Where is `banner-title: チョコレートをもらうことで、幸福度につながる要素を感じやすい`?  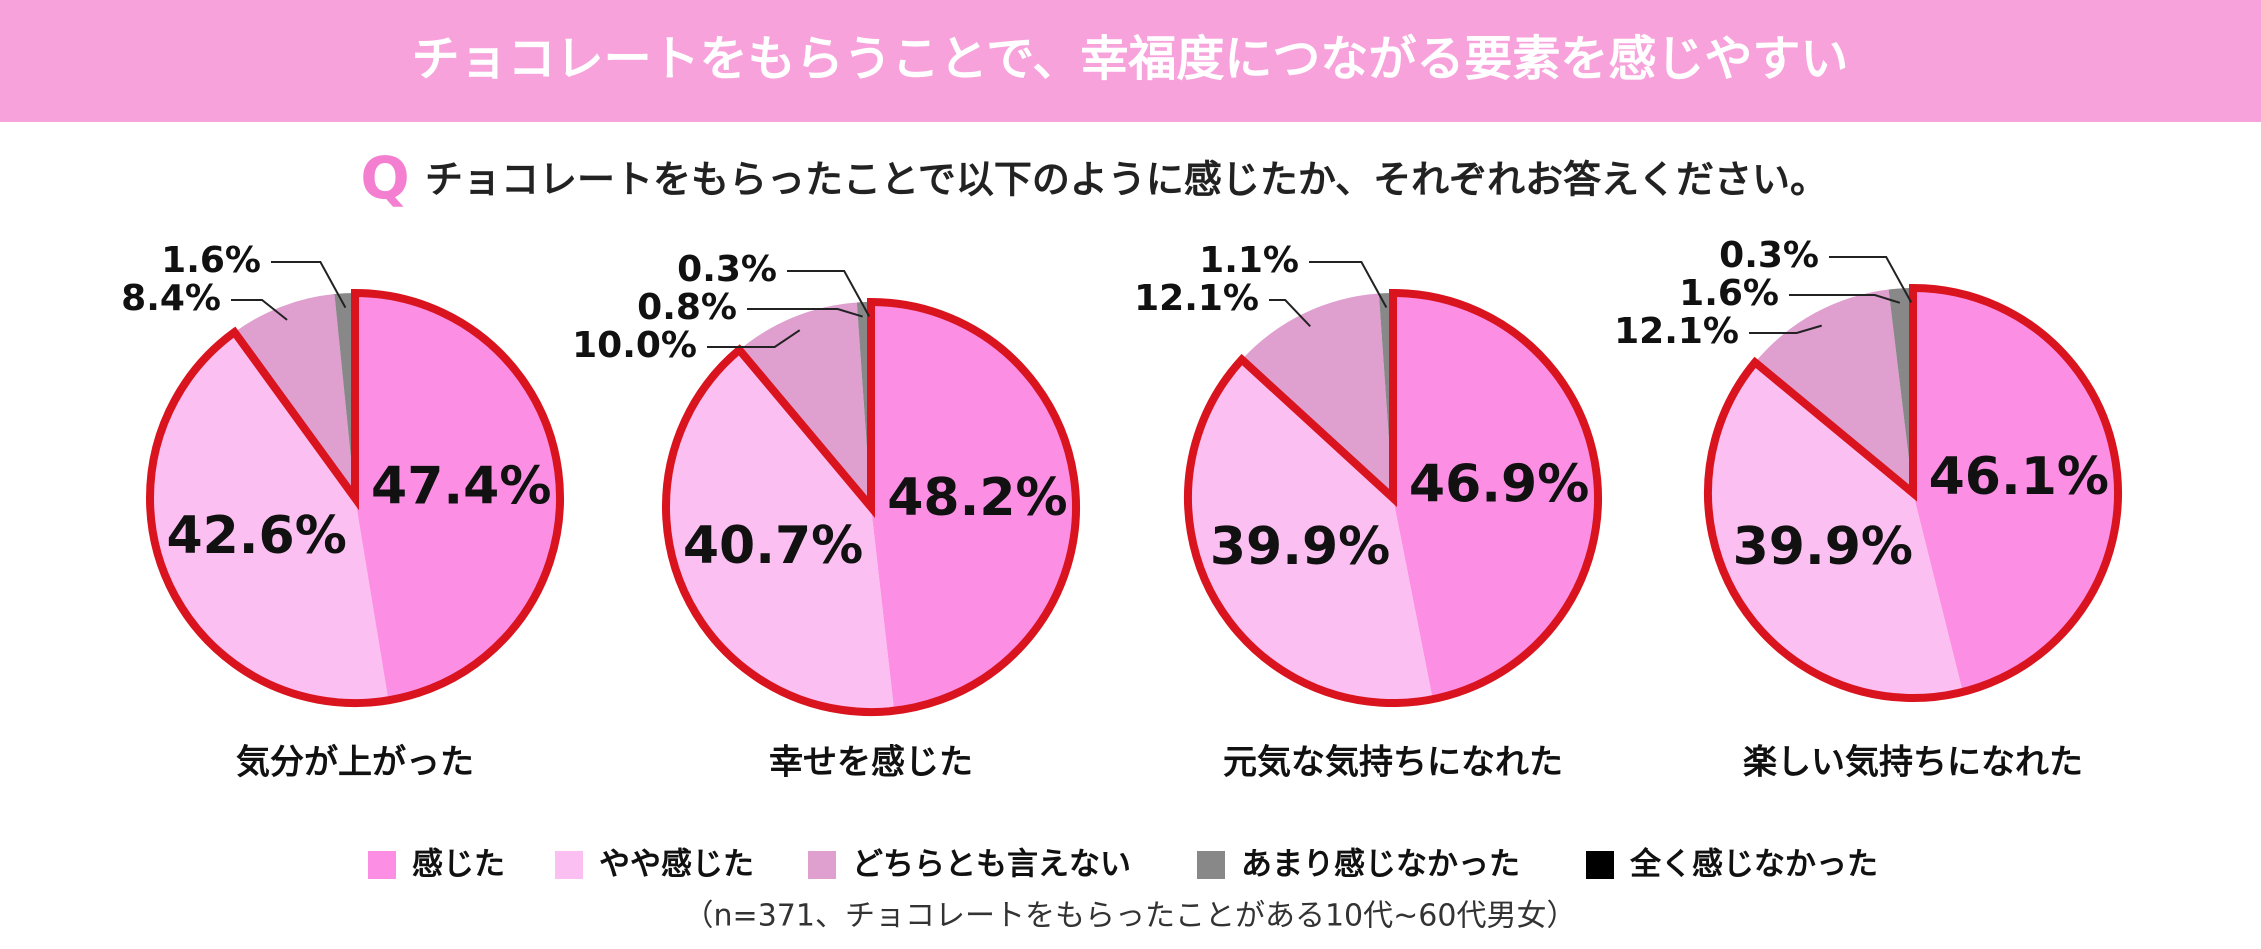
banner-title: チョコレートをもらうことで、幸福度につながる要素を感じやすい is located at coordinates (1130, 59).